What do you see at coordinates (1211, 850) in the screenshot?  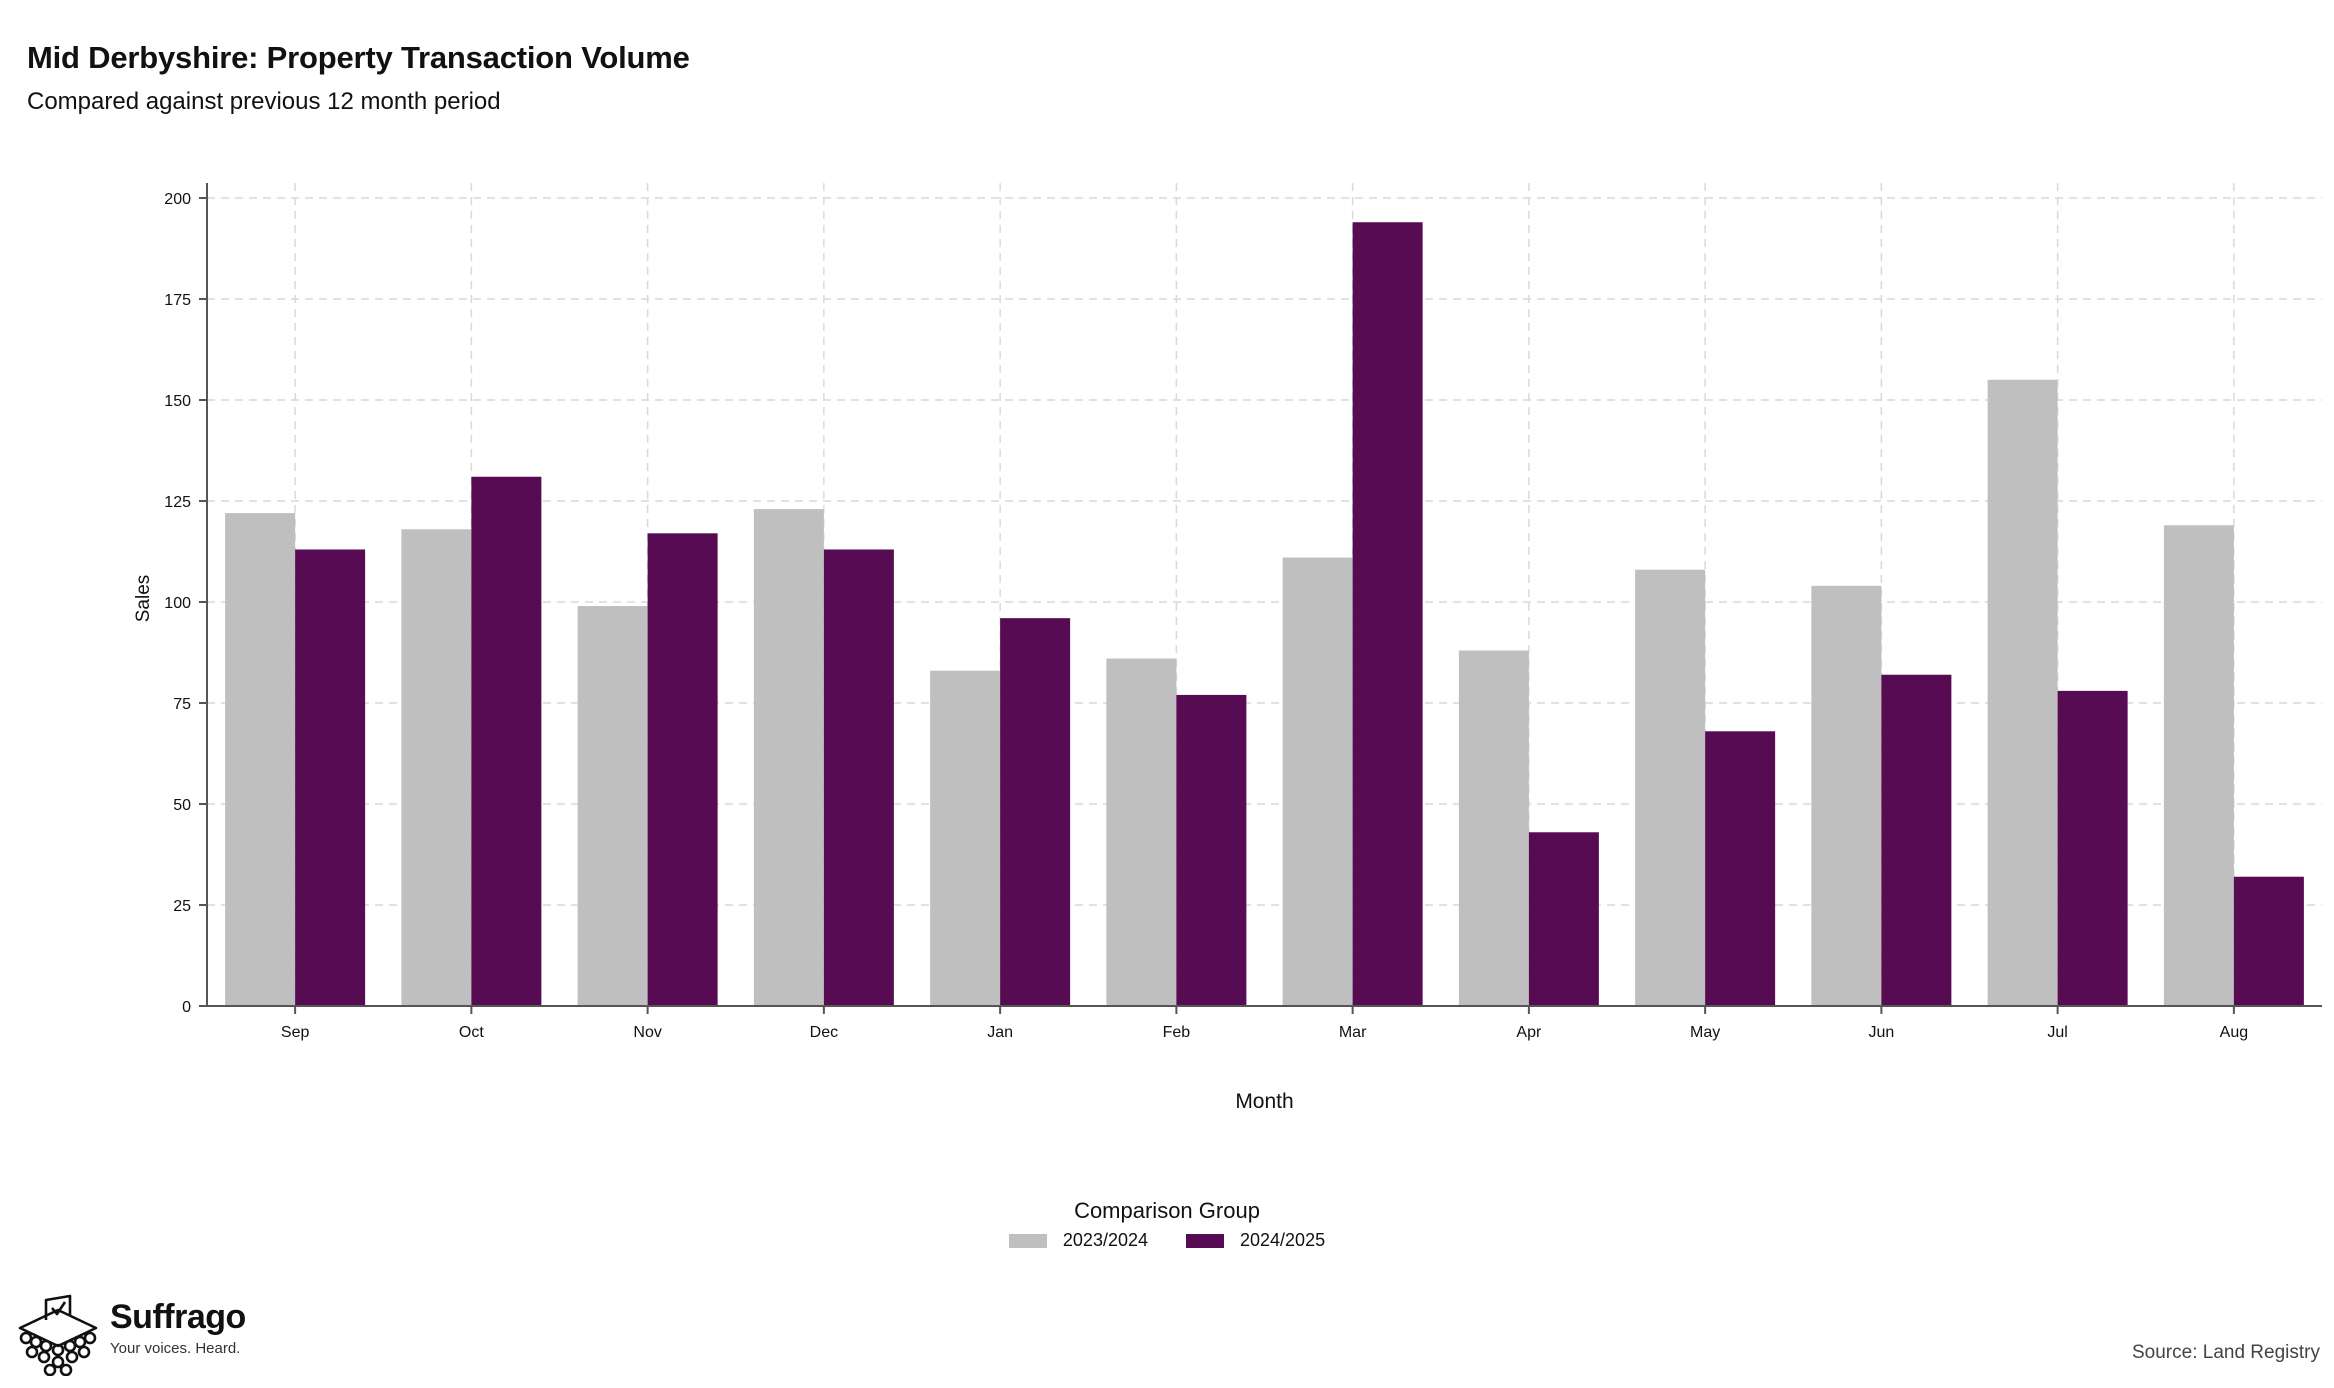 I see `bar-curr-feb` at bounding box center [1211, 850].